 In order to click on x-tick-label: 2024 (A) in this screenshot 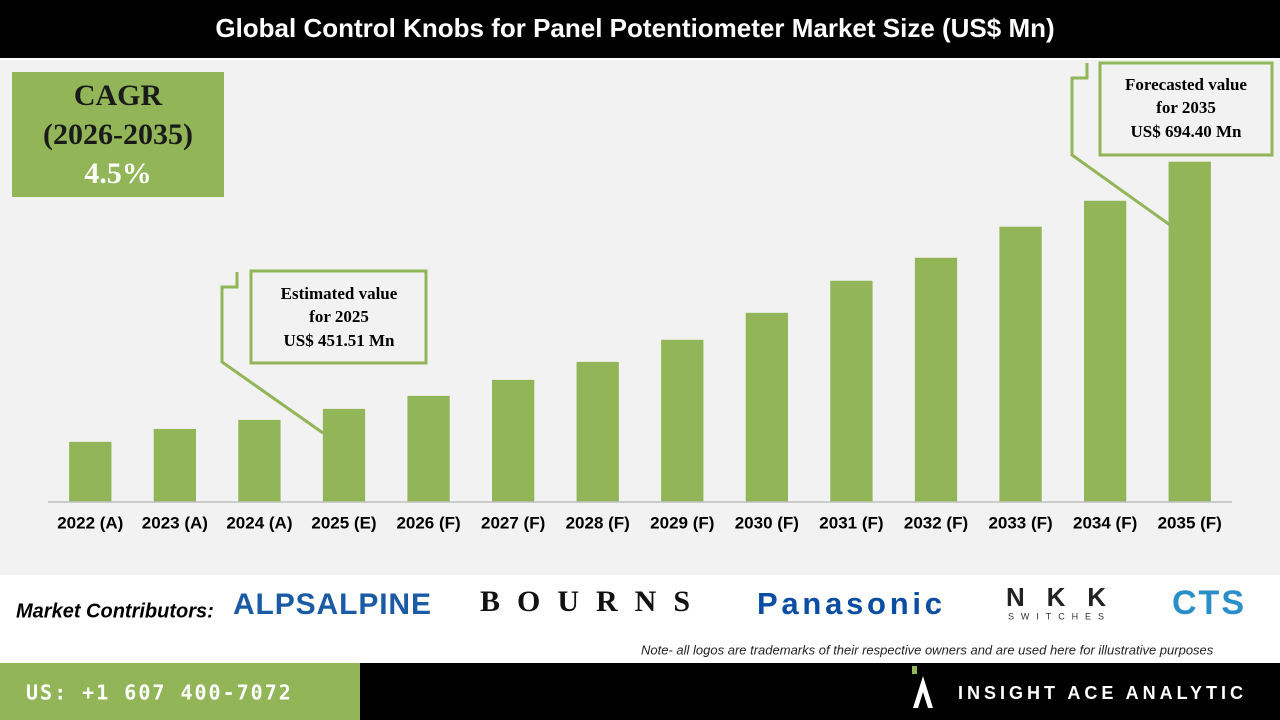, I will do `click(259, 522)`.